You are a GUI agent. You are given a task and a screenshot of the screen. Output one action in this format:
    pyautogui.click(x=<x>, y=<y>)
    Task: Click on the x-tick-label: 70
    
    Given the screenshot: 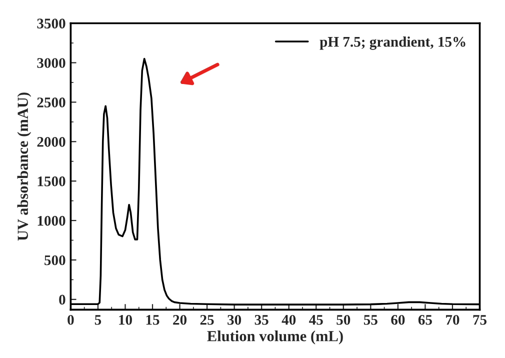 What is the action you would take?
    pyautogui.click(x=453, y=319)
    